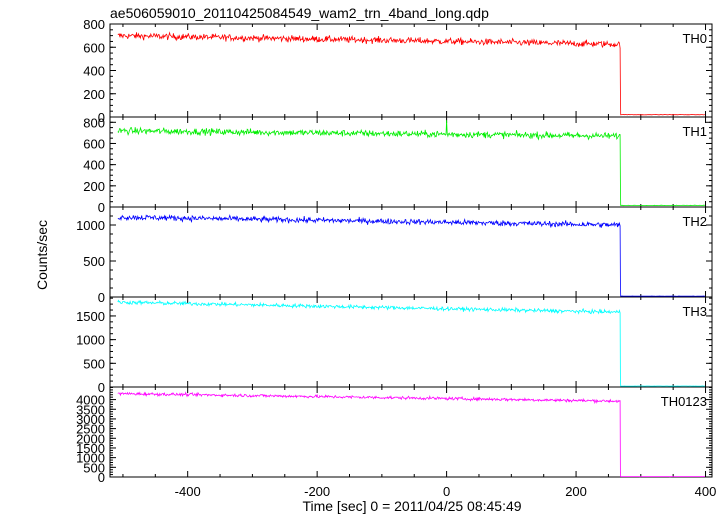 The width and height of the screenshot is (723, 516). Describe the element at coordinates (694, 221) in the screenshot. I see `panel-label: TH2` at that location.